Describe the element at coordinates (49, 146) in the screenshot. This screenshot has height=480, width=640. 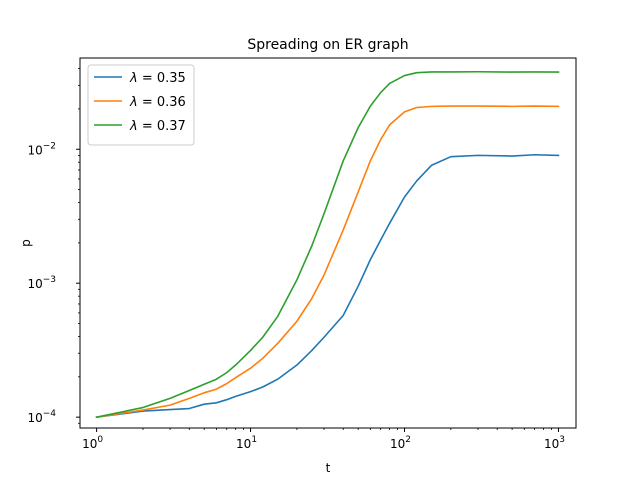
I see `y-tick-exponent-2: −2` at that location.